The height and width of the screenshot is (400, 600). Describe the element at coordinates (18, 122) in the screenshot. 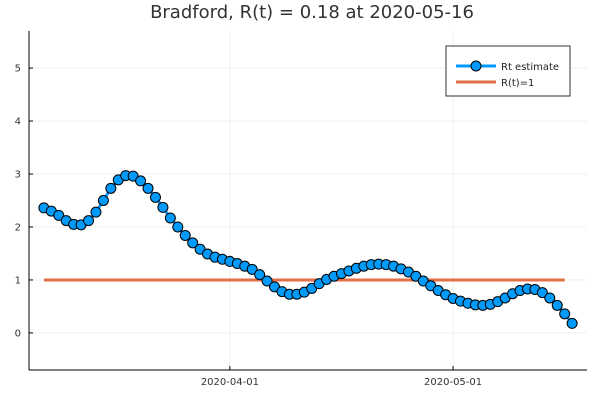

I see `y-tick-label-4: 4` at that location.